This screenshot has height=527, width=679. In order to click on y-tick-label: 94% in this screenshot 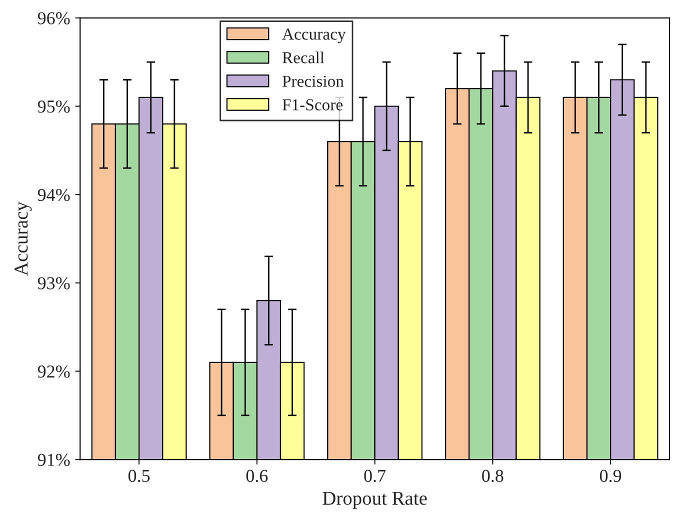, I will do `click(54, 195)`.